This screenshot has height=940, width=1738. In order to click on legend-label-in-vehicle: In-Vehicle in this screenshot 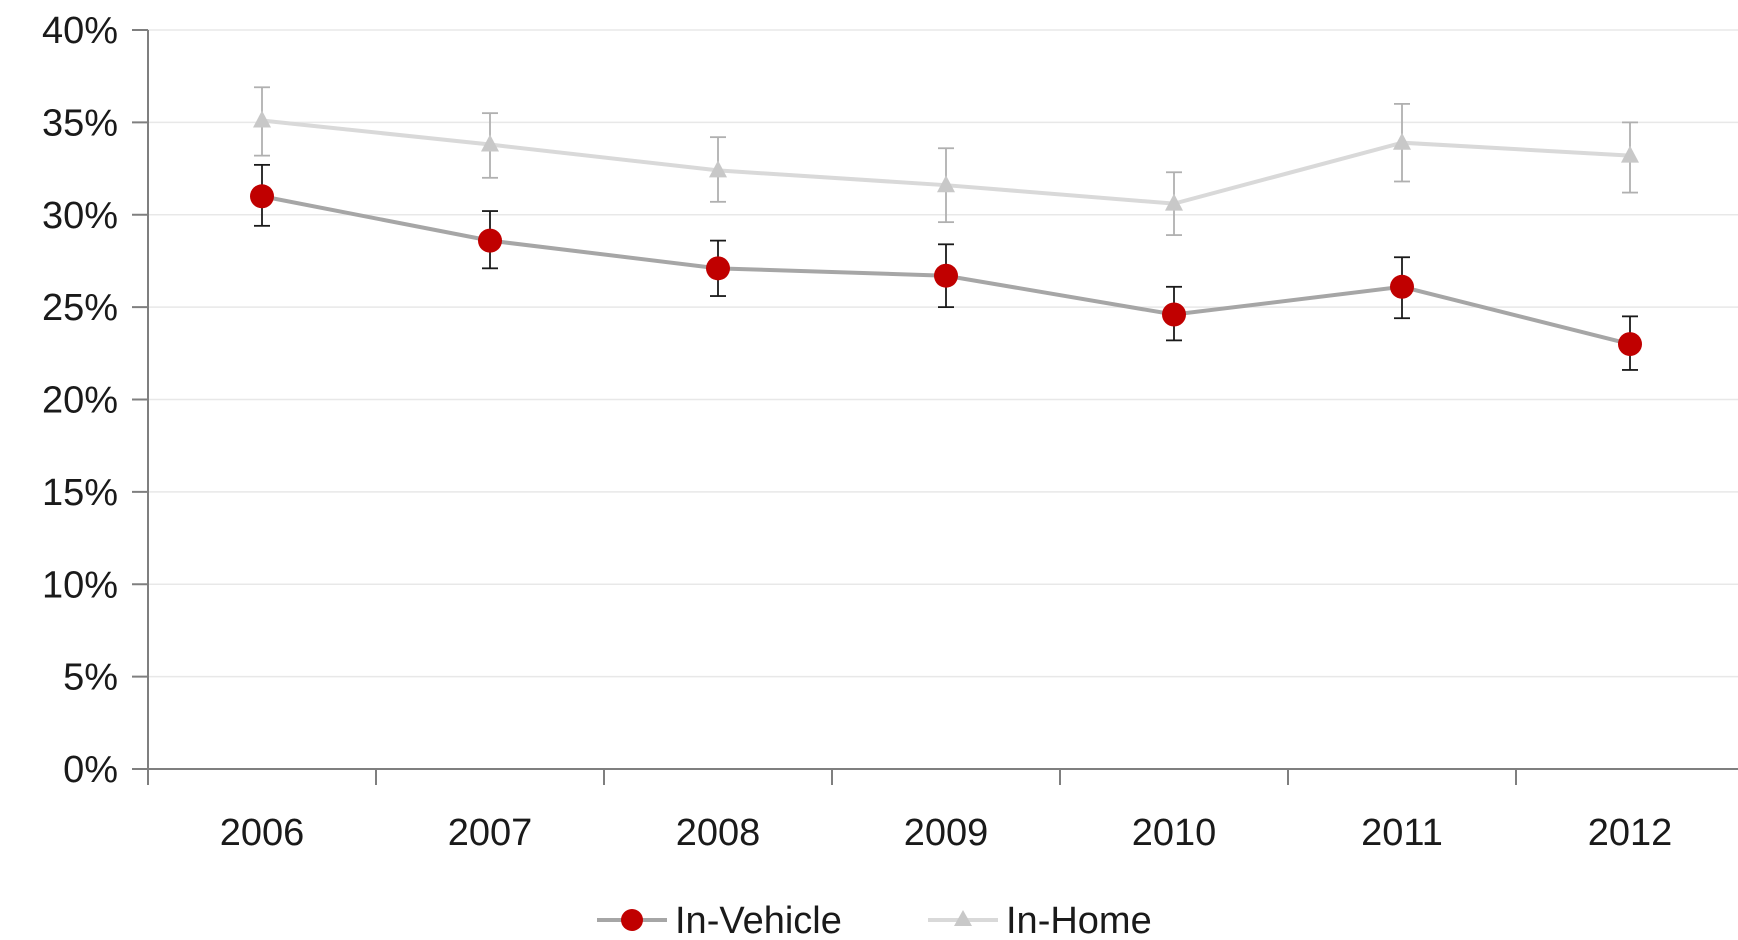, I will do `click(758, 920)`.